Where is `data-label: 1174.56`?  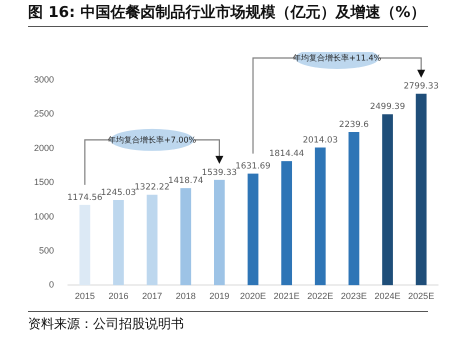
data-label: 1174.56 is located at coordinates (84, 197).